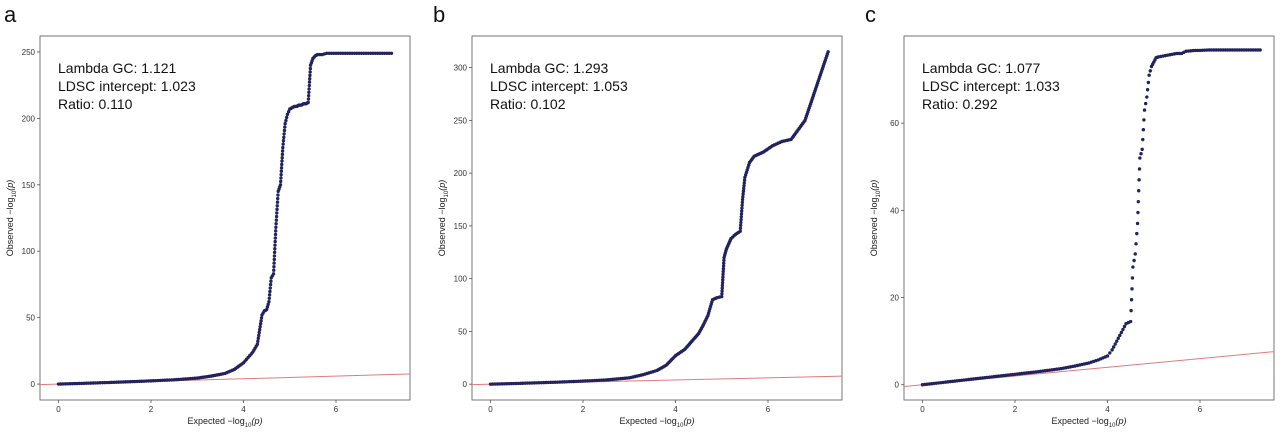 The width and height of the screenshot is (1280, 434). What do you see at coordinates (95, 104) in the screenshot?
I see `stat-annotation: Ratio: 0.110` at bounding box center [95, 104].